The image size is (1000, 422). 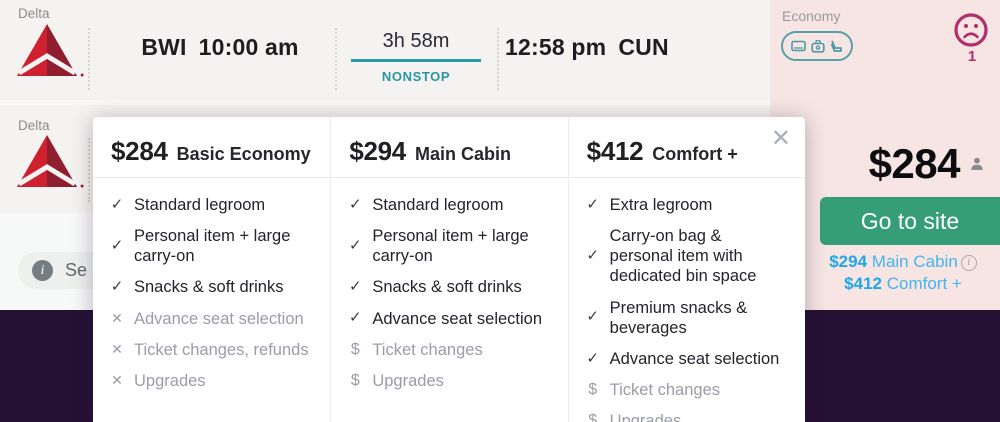 I want to click on price-row: $284, so click(x=886, y=164).